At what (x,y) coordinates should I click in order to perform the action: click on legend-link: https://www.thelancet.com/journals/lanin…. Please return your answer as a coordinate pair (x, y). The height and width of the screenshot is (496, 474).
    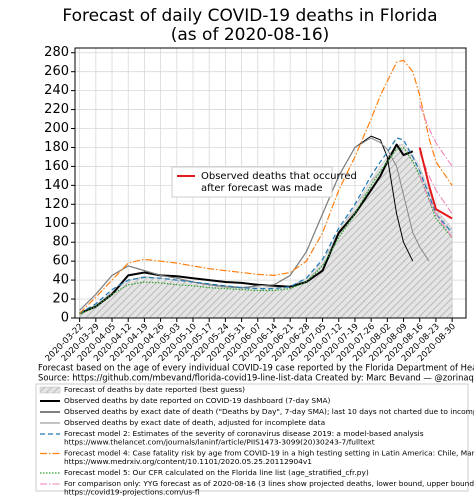
    Looking at the image, I should click on (219, 442).